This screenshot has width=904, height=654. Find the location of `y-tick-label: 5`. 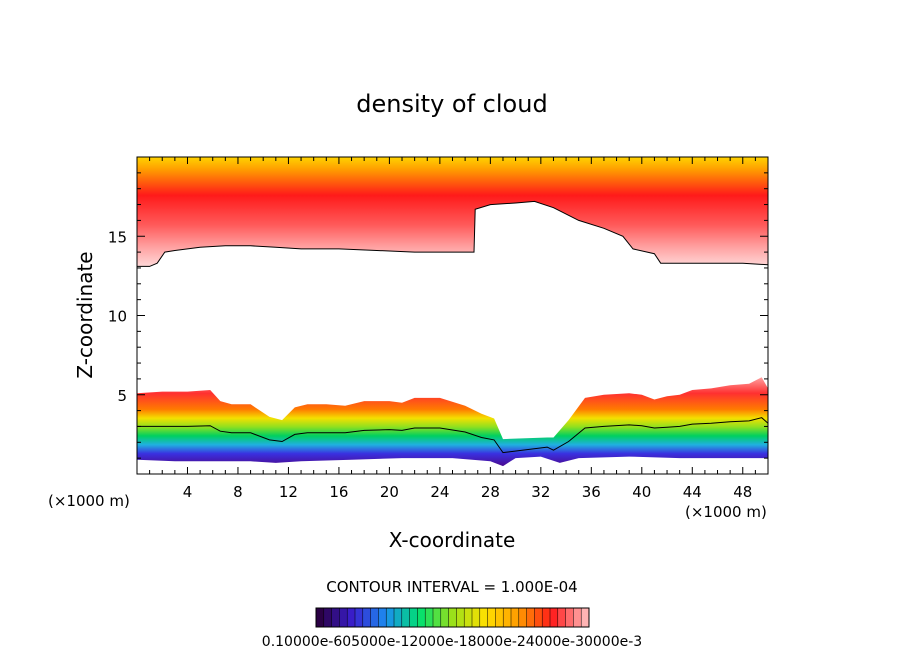

y-tick-label: 5 is located at coordinates (122, 396).